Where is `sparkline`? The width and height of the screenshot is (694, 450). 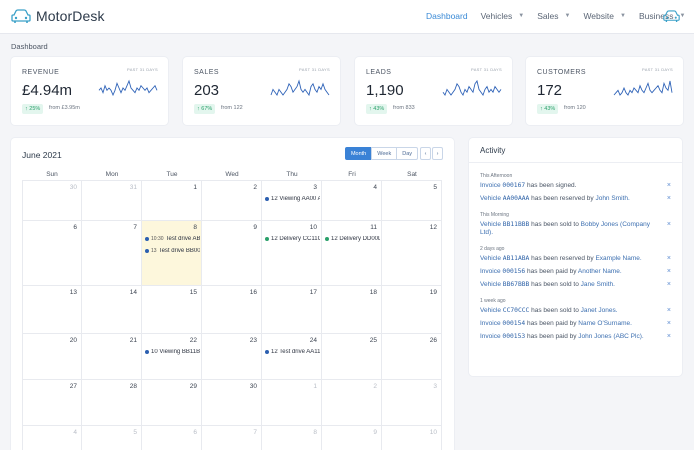
sparkline is located at coordinates (128, 88).